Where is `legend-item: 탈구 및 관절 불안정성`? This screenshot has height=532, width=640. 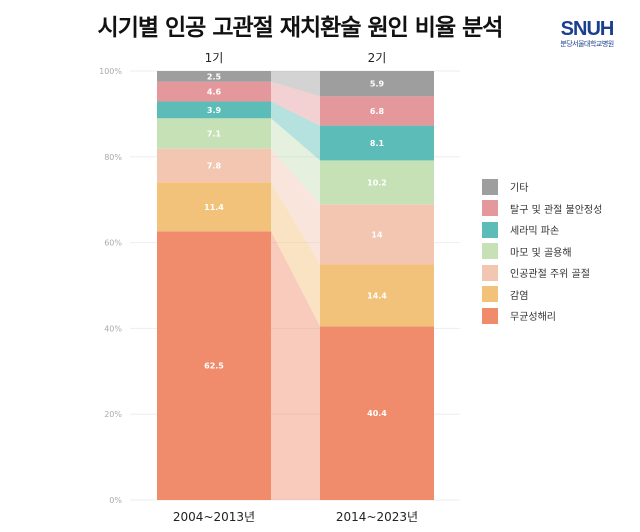
legend-item: 탈구 및 관절 불안정성 is located at coordinates (542, 209).